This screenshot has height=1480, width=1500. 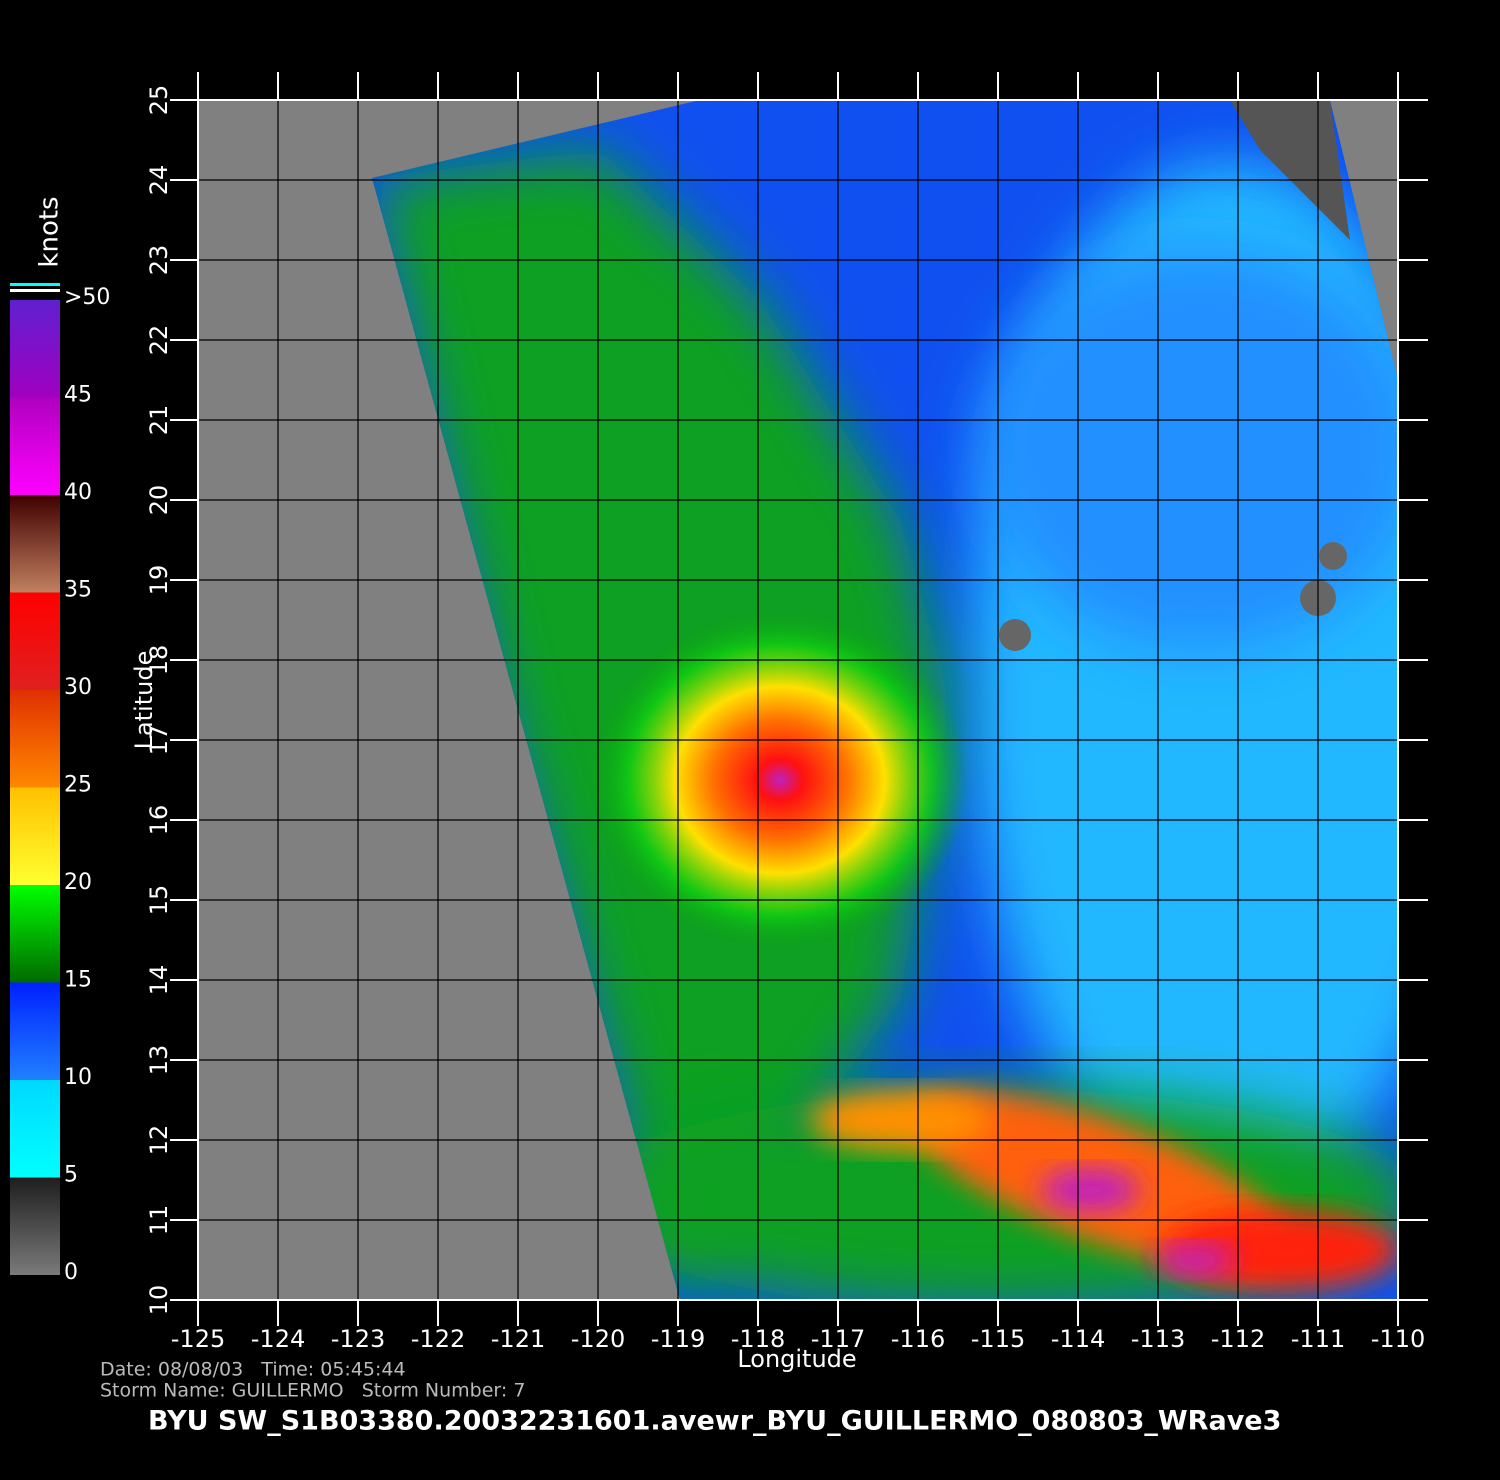 I want to click on y-tick-label: 25, so click(x=159, y=100).